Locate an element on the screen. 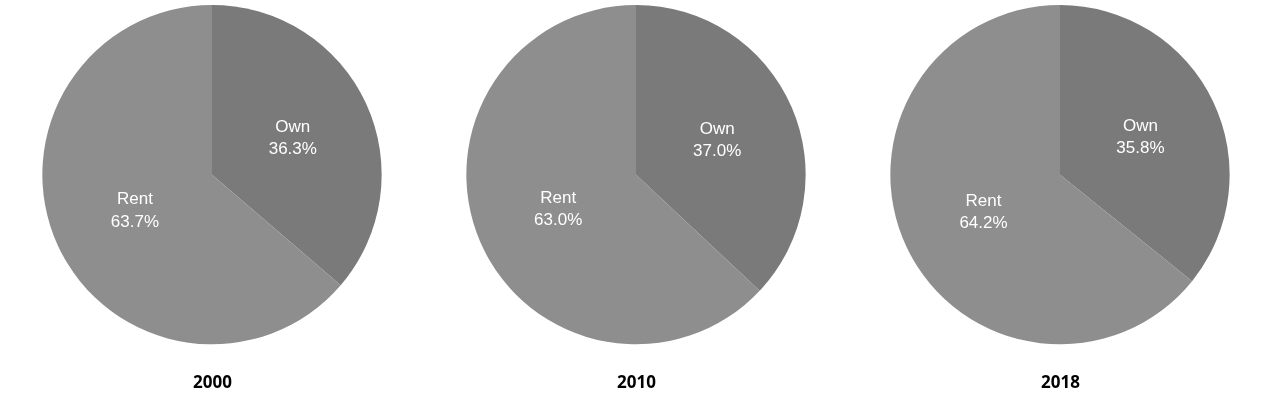 This screenshot has height=400, width=1272. text: 2000 is located at coordinates (213, 381).